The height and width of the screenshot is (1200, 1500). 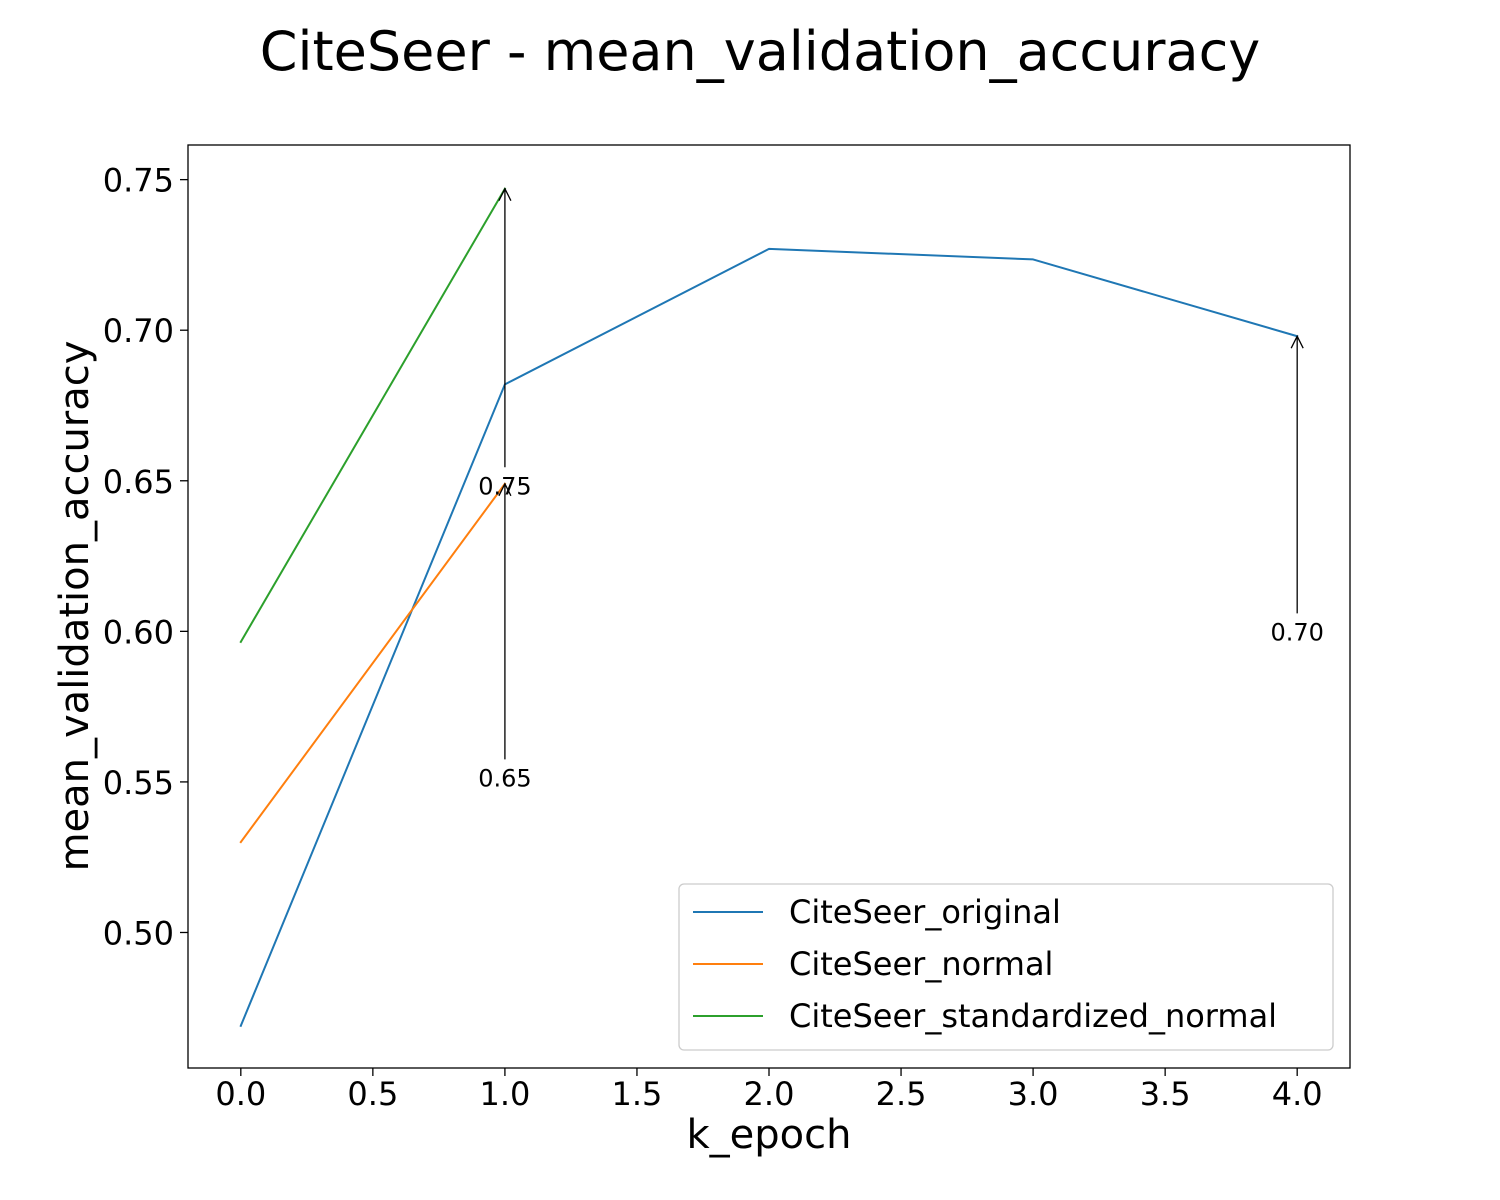 I want to click on legend-label-2: CiteSeer_standardized_normal, so click(x=1033, y=1016).